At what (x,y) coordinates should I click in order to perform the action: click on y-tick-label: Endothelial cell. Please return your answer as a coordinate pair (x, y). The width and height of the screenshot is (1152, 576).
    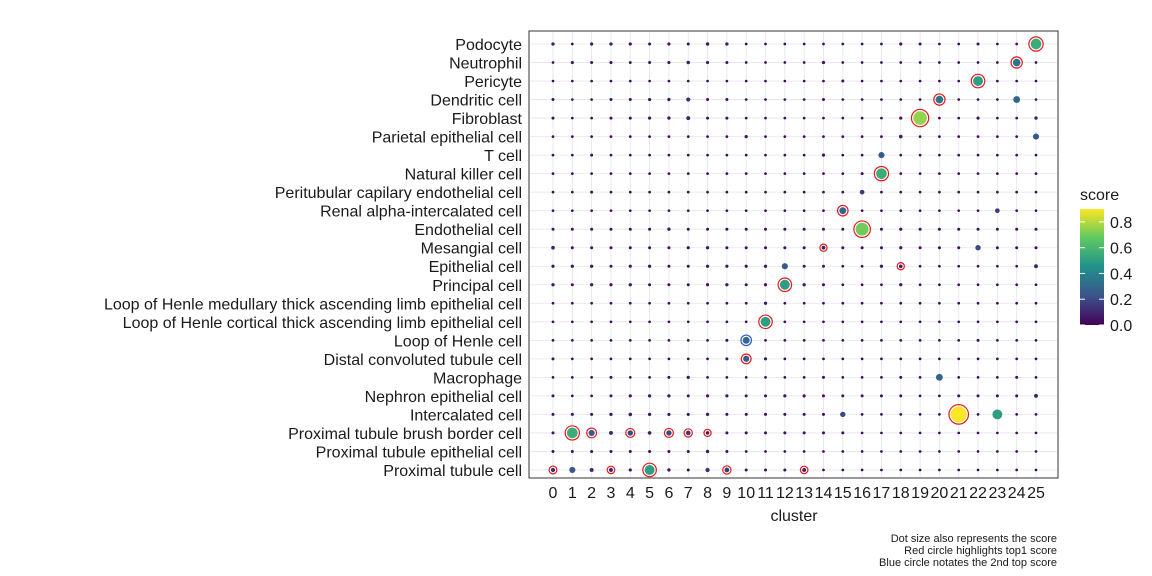
    Looking at the image, I should click on (468, 230).